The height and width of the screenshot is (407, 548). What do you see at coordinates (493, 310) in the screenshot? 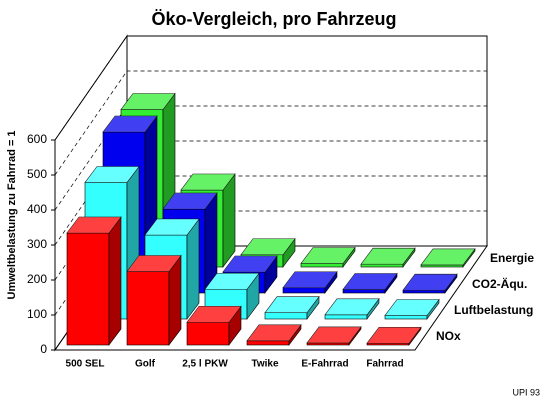
I see `legend-label: Luftbelastung` at bounding box center [493, 310].